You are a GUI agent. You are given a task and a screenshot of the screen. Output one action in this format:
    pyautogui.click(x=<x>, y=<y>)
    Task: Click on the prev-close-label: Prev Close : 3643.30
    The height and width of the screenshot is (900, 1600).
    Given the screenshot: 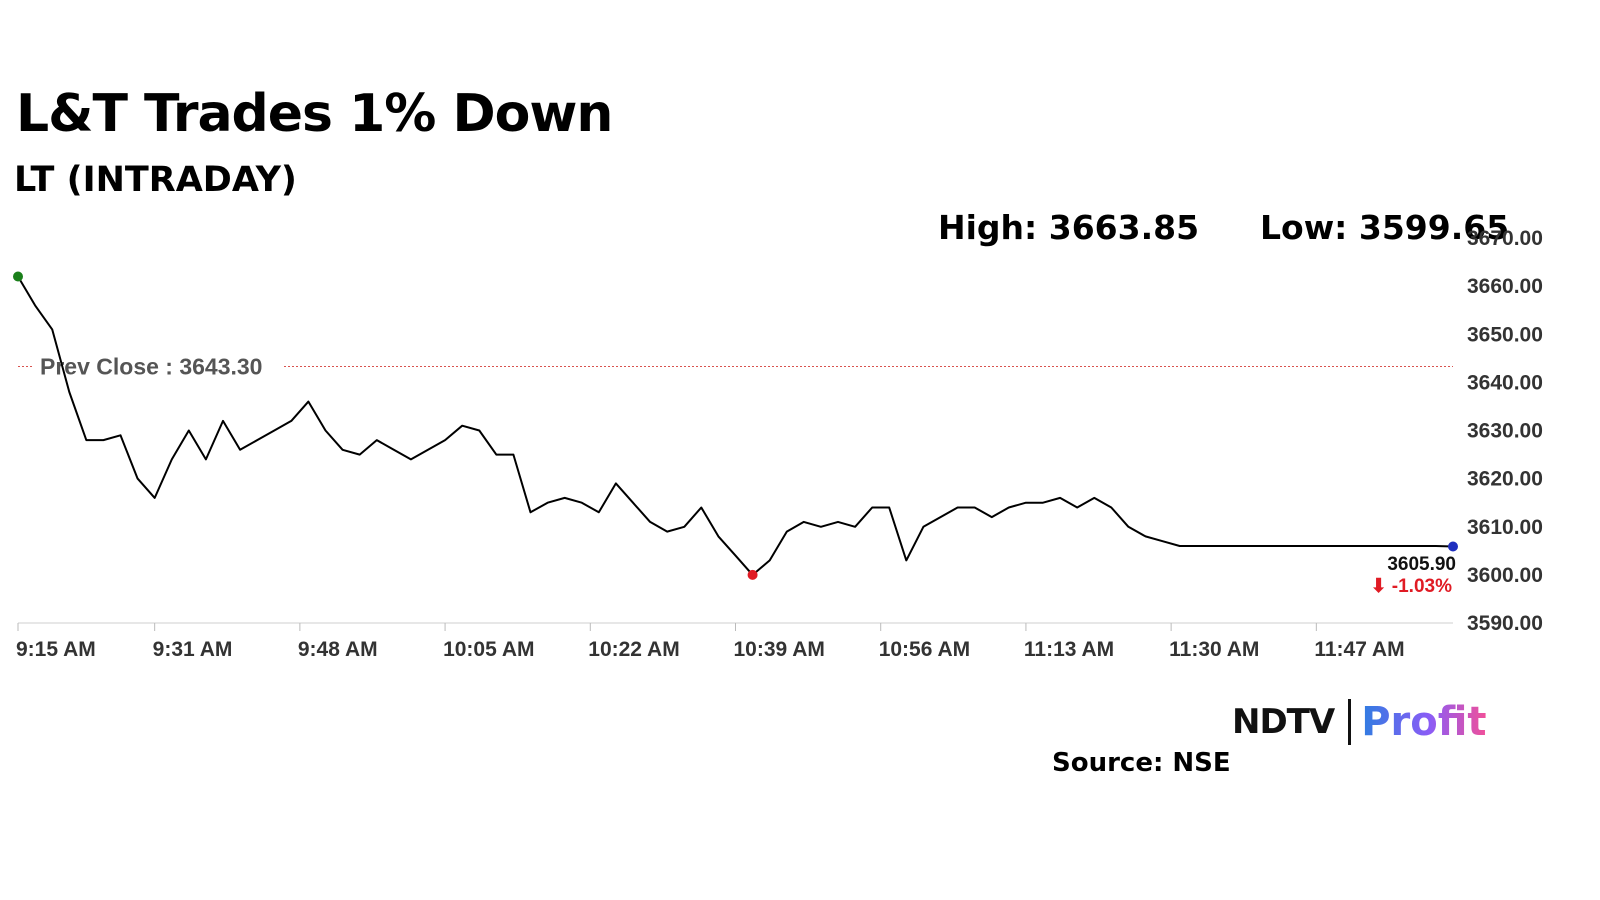 What is the action you would take?
    pyautogui.click(x=151, y=366)
    